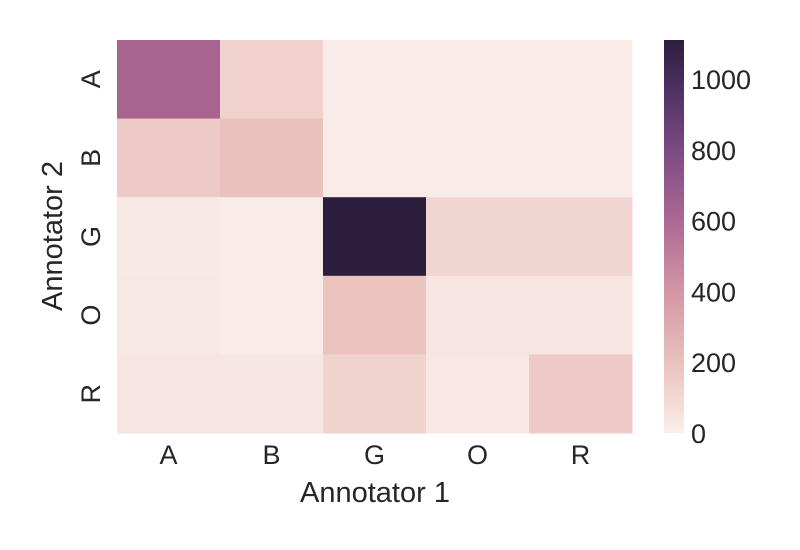 Image resolution: width=800 pixels, height=550 pixels. I want to click on heatmap-cell-A-G, so click(375, 80).